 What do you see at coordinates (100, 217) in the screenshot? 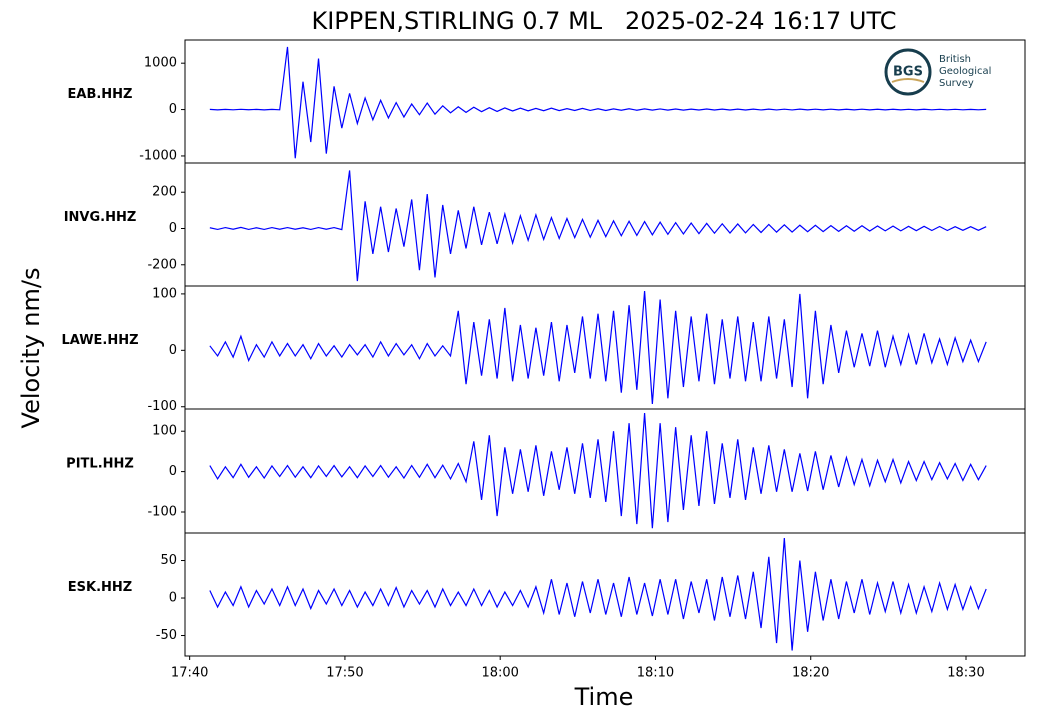
I see `station-label: INVG.HHZ` at bounding box center [100, 217].